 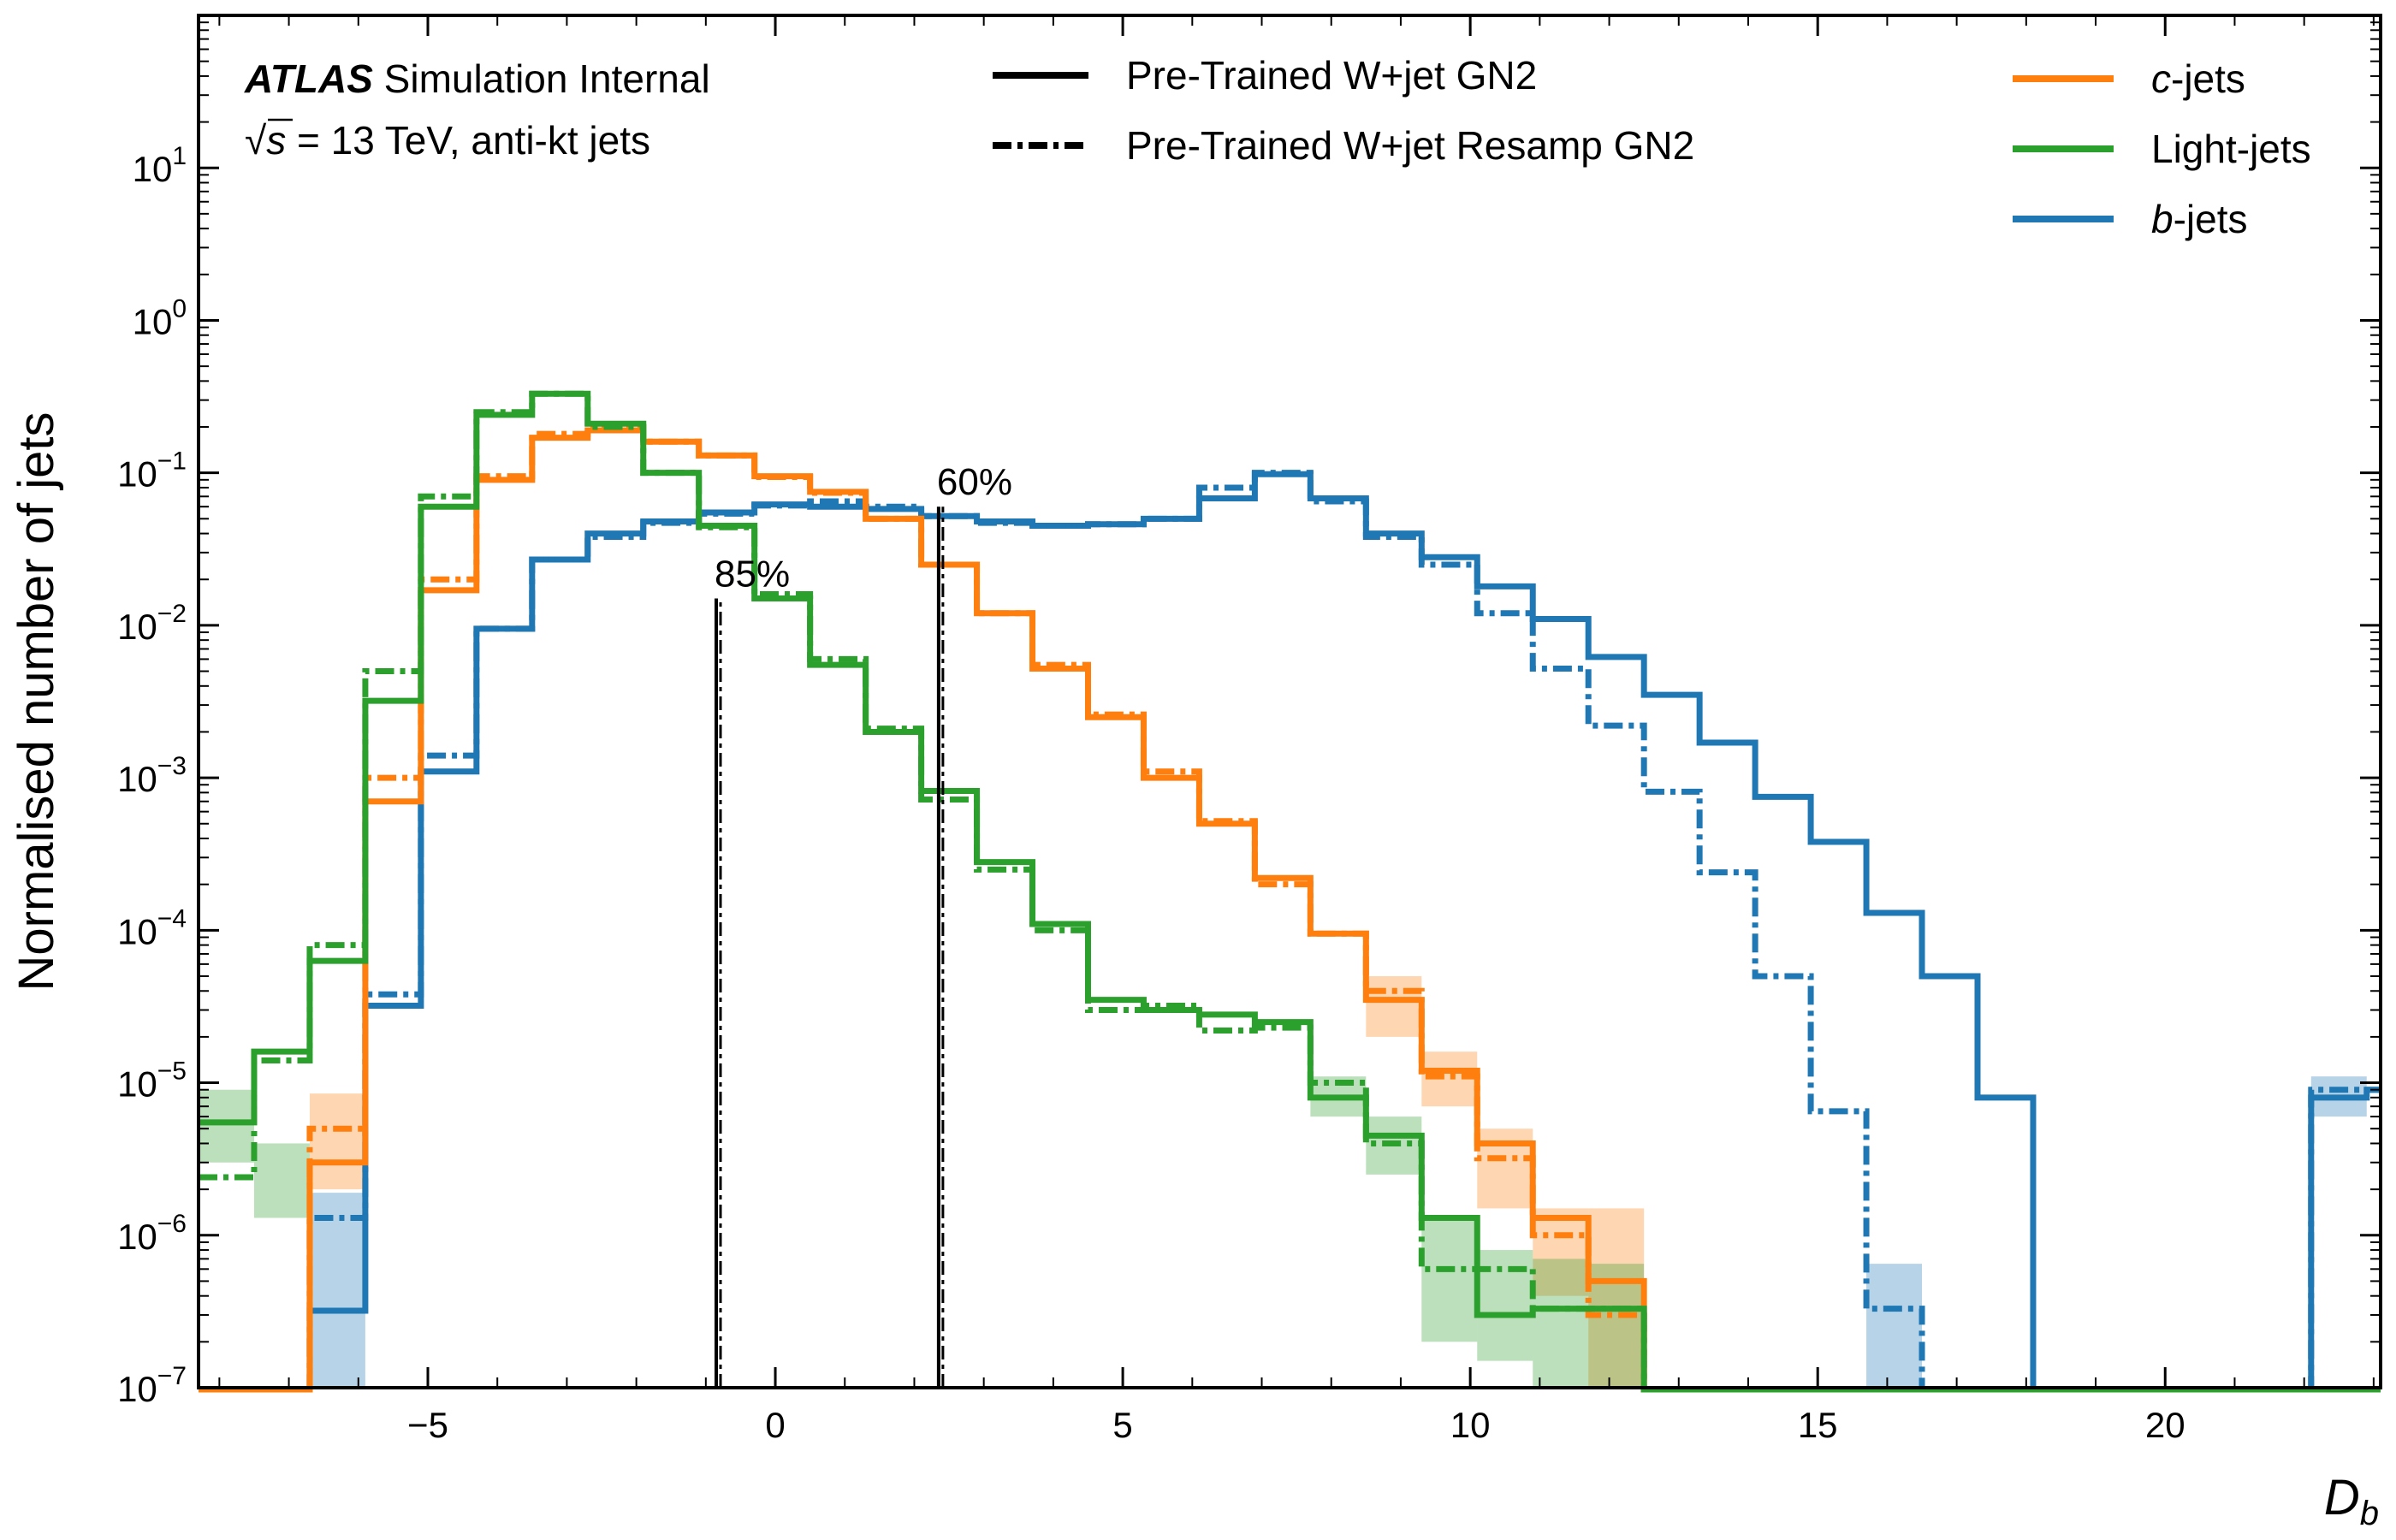 I want to click on x-tick-label: 0, so click(x=775, y=1425).